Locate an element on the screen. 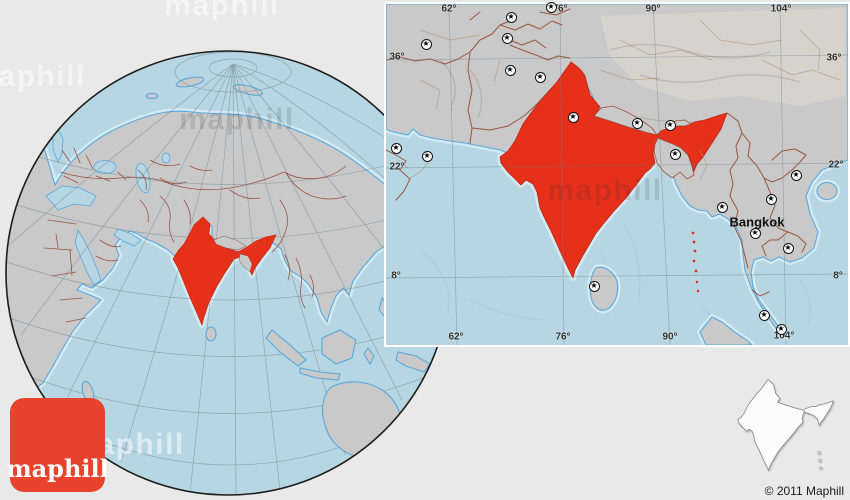  sumatra-shape is located at coordinates (726, 330).